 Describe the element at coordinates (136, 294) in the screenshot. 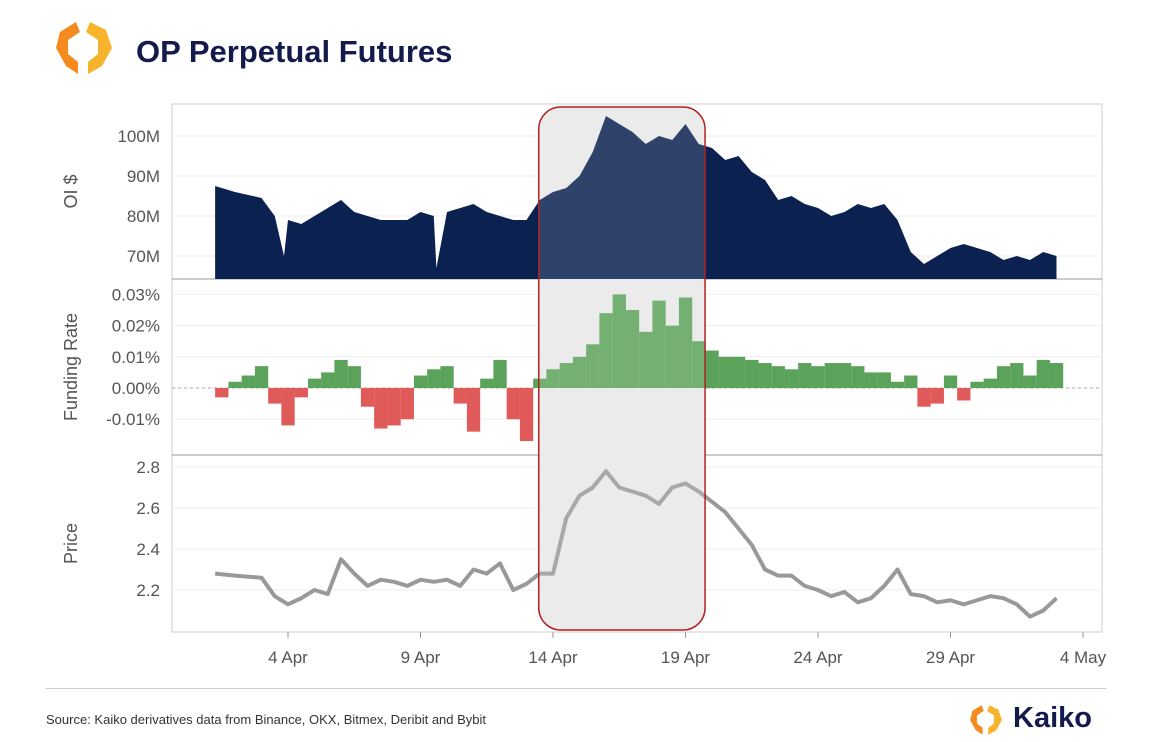

I see `y-tick-label: 0.03%` at that location.